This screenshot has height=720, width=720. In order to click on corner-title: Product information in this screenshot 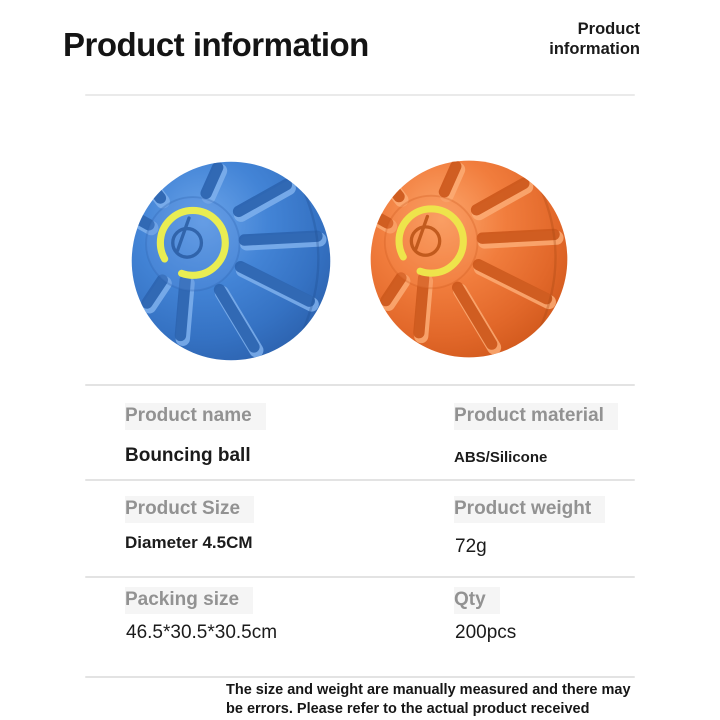, I will do `click(594, 39)`.